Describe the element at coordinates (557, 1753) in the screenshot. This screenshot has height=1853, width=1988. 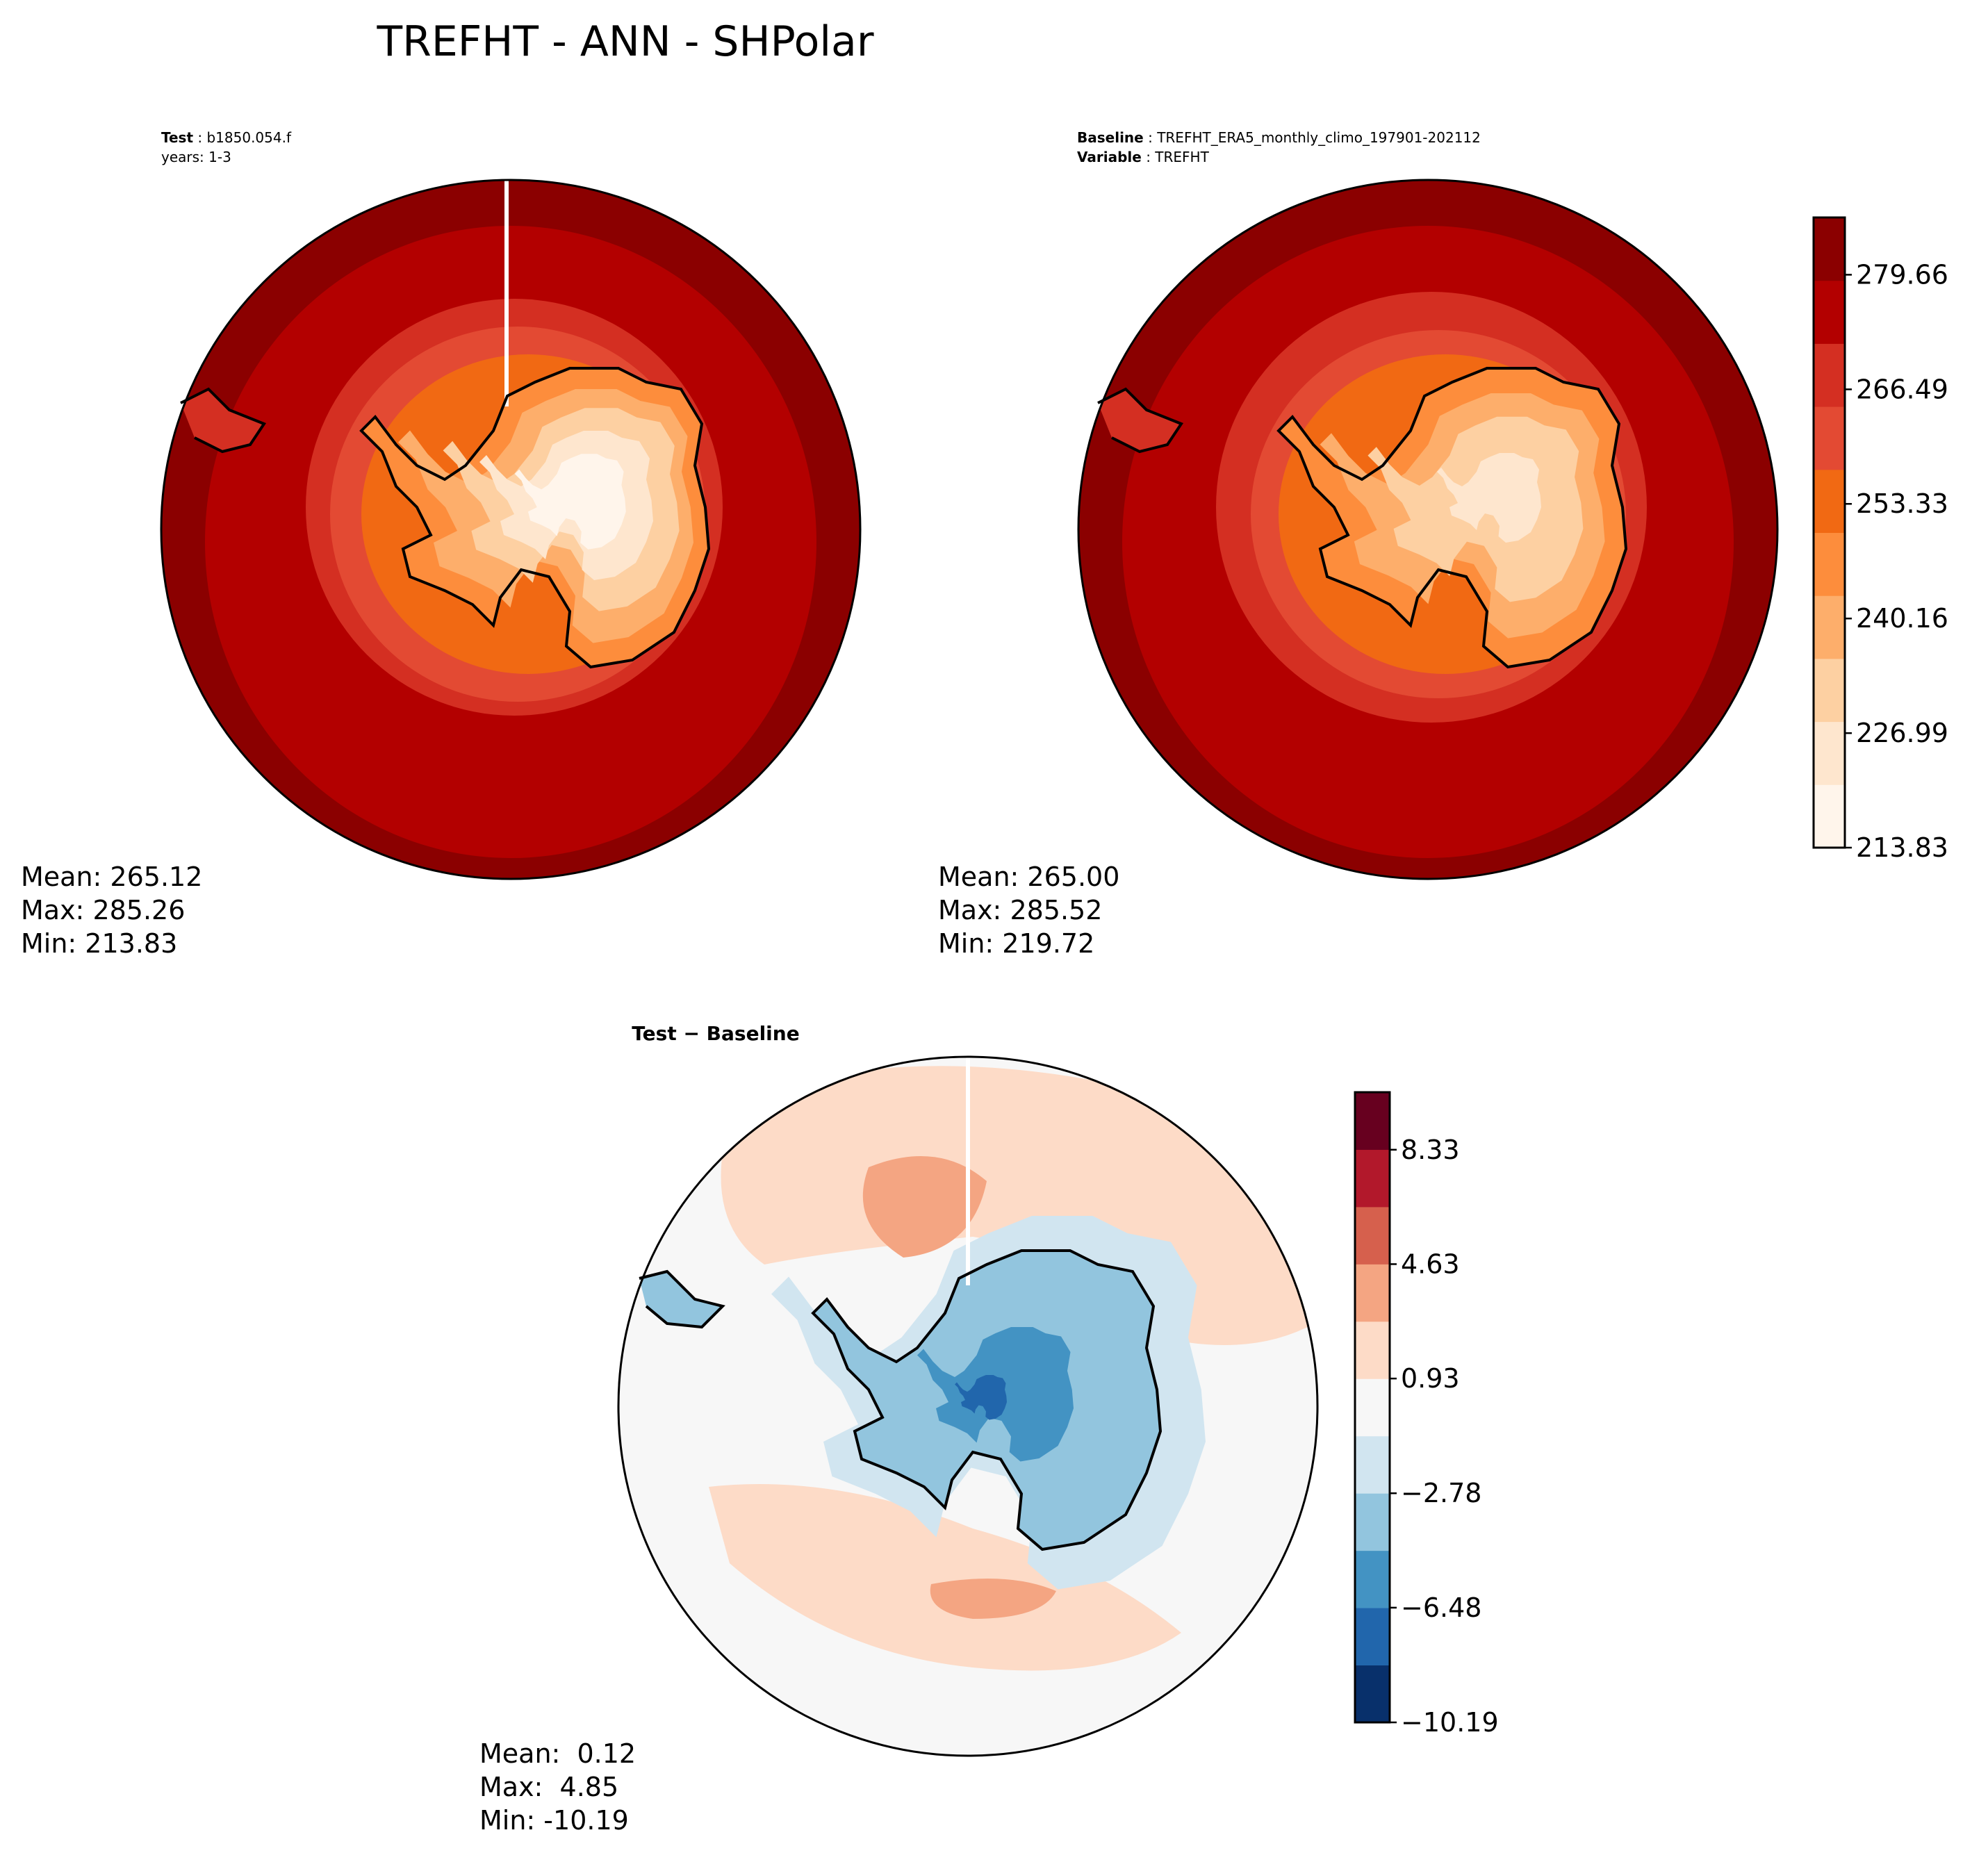
I see `svg-text: Mean: 0.12` at that location.